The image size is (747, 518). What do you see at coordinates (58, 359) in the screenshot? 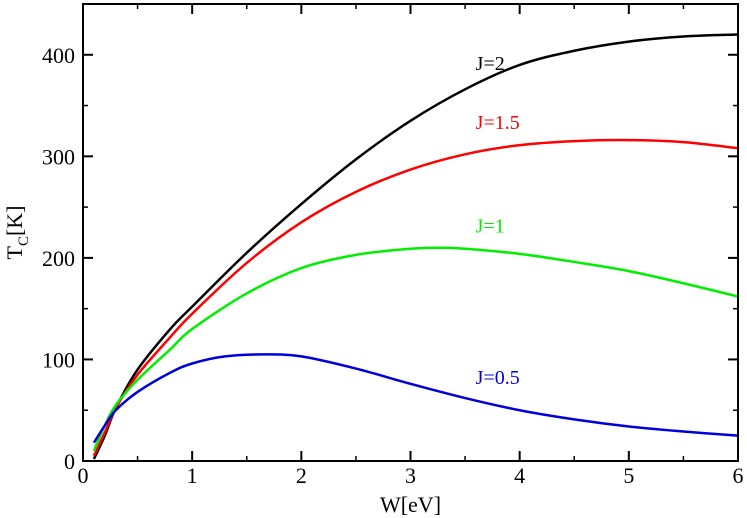
I see `y-tick-label: 100` at bounding box center [58, 359].